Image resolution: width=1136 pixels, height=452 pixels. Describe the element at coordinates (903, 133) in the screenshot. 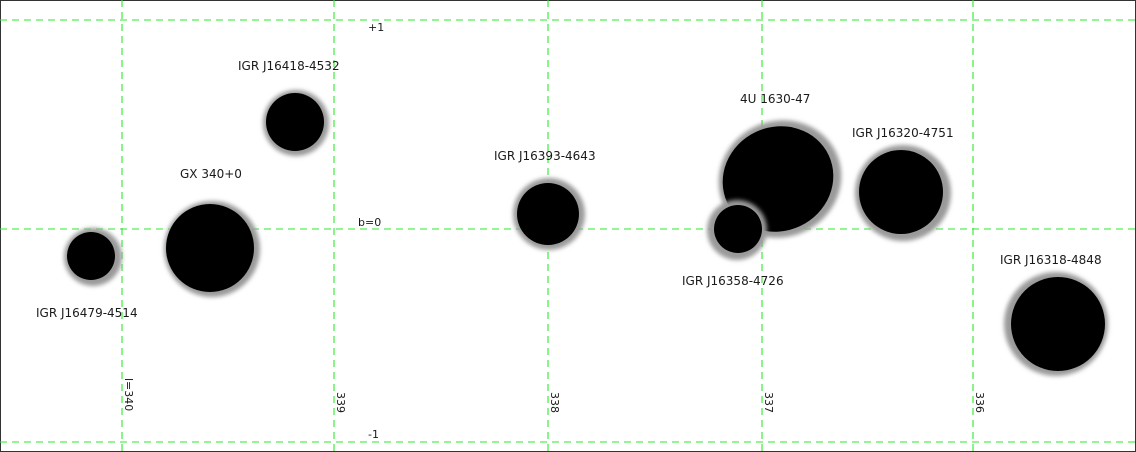

I see `source-label-igr-j16320-4751: IGR J16320-4751` at that location.